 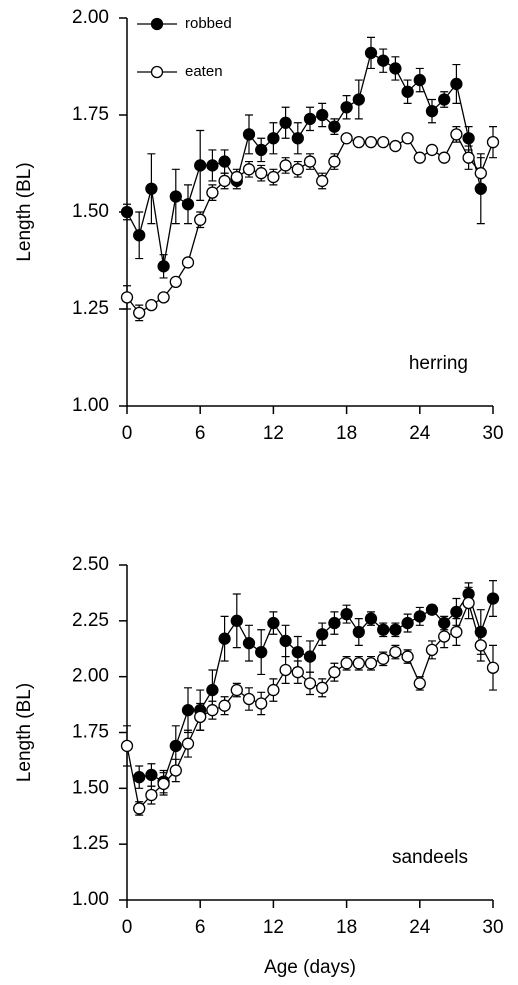 What do you see at coordinates (90, 620) in the screenshot?
I see `y-tick-label: 2.25` at bounding box center [90, 620].